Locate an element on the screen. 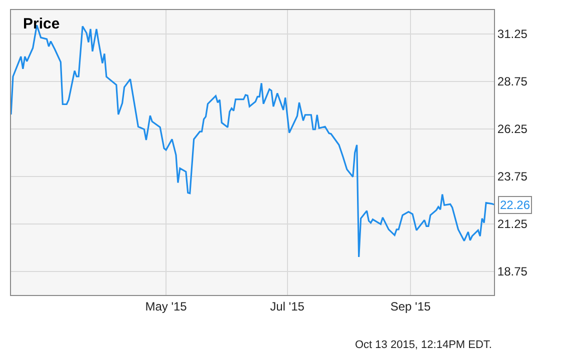 This screenshot has height=358, width=575. x-tick-label: May '15 is located at coordinates (166, 306).